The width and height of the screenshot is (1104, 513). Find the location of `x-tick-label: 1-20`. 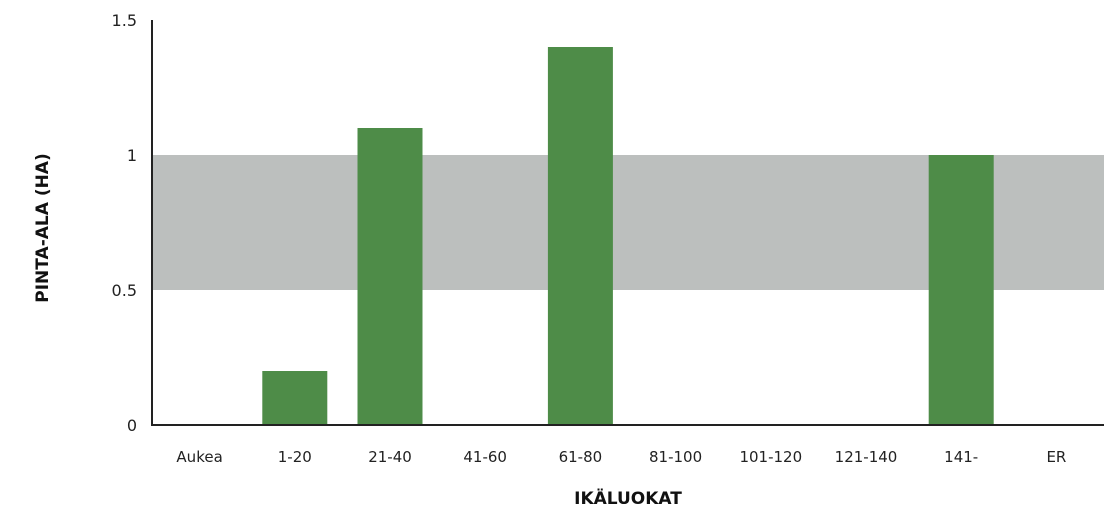

x-tick-label: 1-20 is located at coordinates (295, 457).